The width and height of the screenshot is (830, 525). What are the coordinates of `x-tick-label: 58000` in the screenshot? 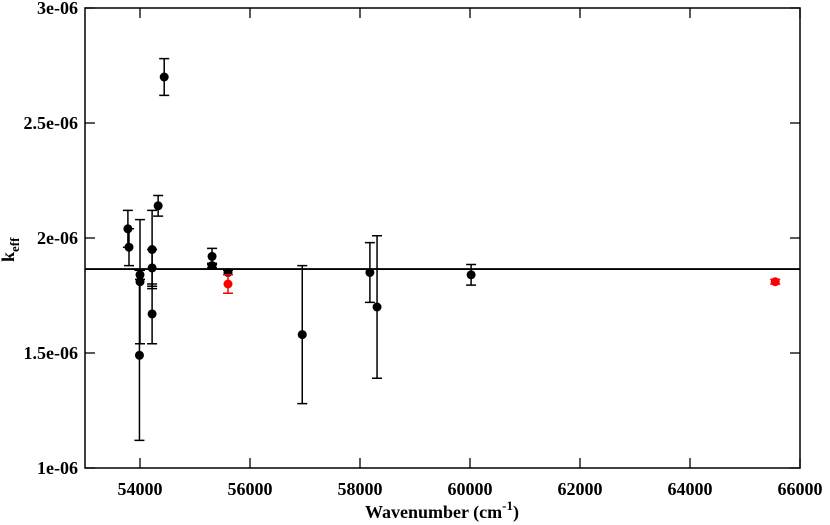 It's located at (360, 489).